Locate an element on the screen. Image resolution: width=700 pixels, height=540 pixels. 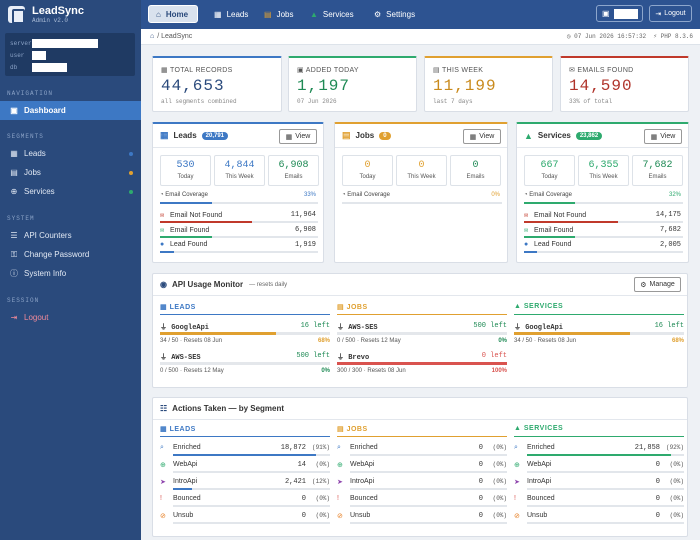
view-services-button: ▦ View is located at coordinates (663, 136).